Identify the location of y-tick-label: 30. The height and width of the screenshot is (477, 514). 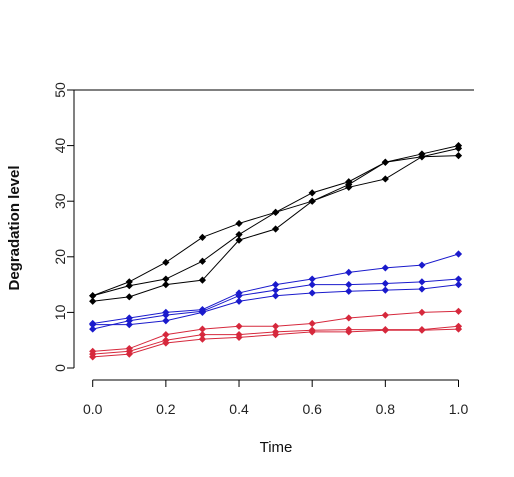
(60, 201).